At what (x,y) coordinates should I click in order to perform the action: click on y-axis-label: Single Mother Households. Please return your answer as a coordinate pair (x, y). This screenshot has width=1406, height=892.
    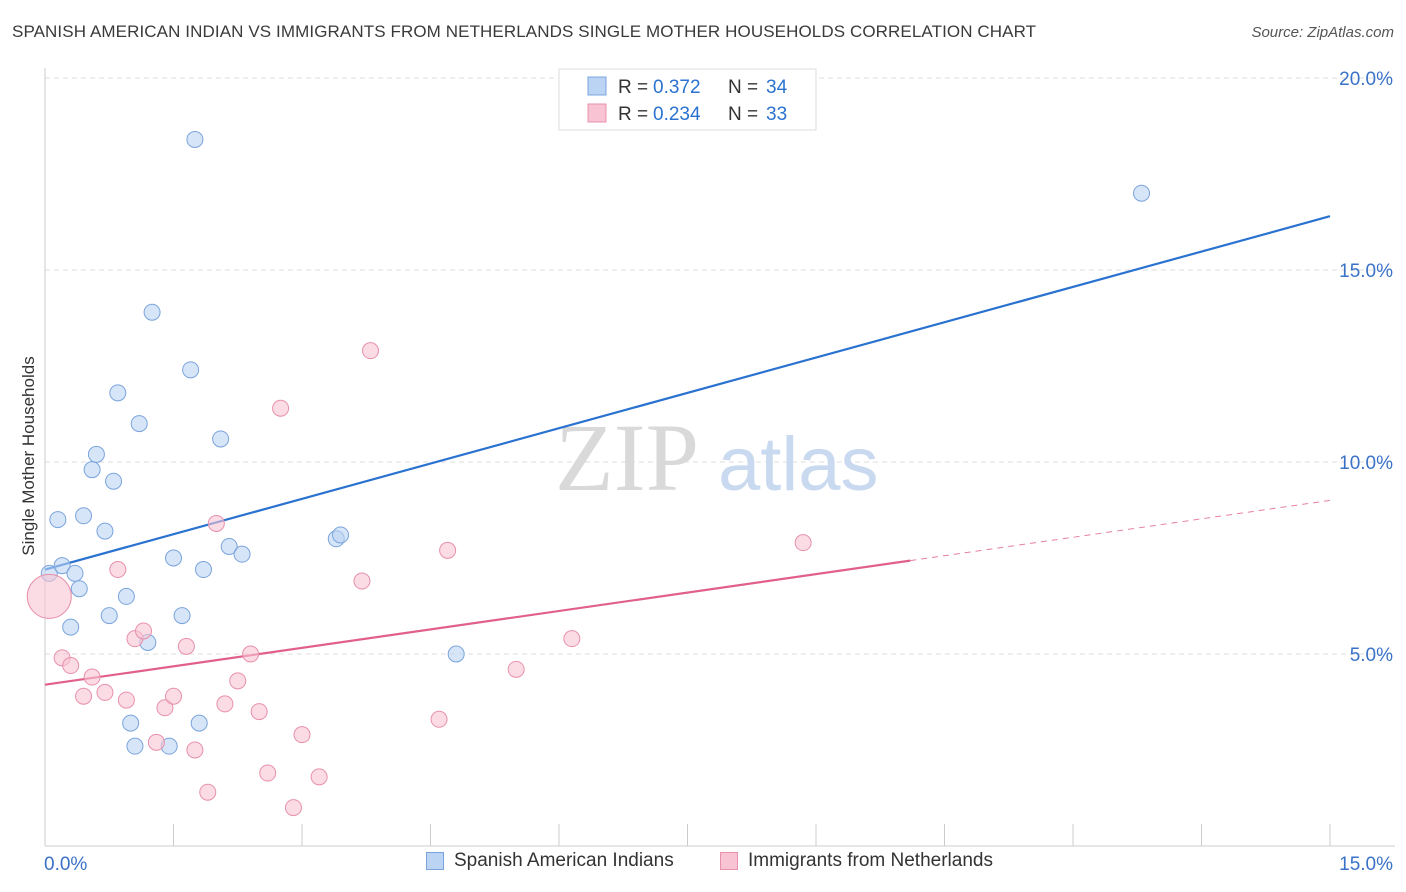
    Looking at the image, I should click on (28, 455).